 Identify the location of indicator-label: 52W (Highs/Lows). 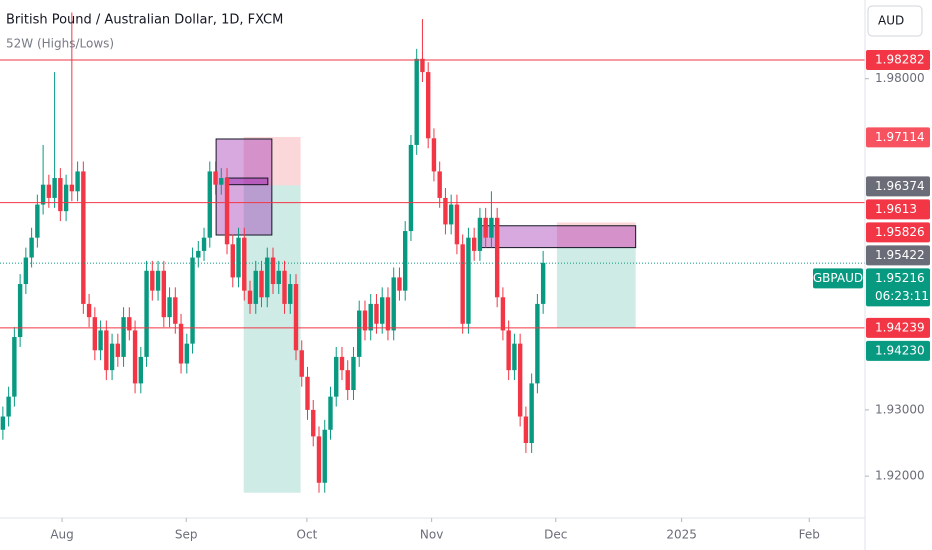
(60, 44).